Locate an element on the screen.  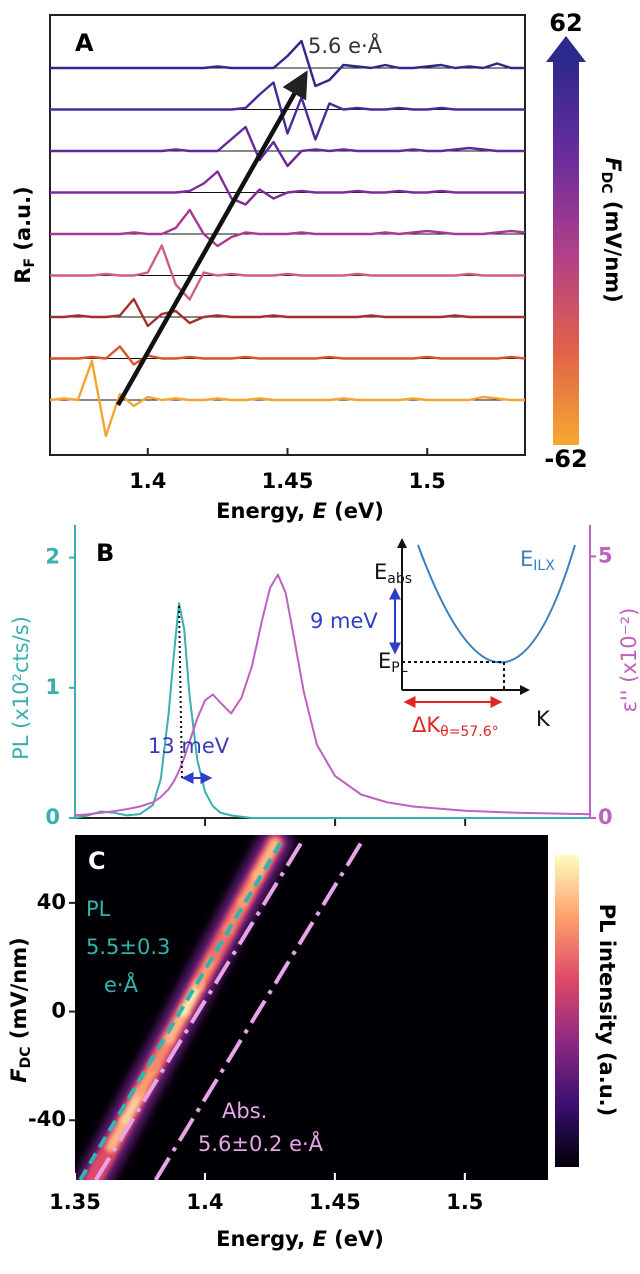
label-part: (a.u.) is located at coordinates (23, 222).